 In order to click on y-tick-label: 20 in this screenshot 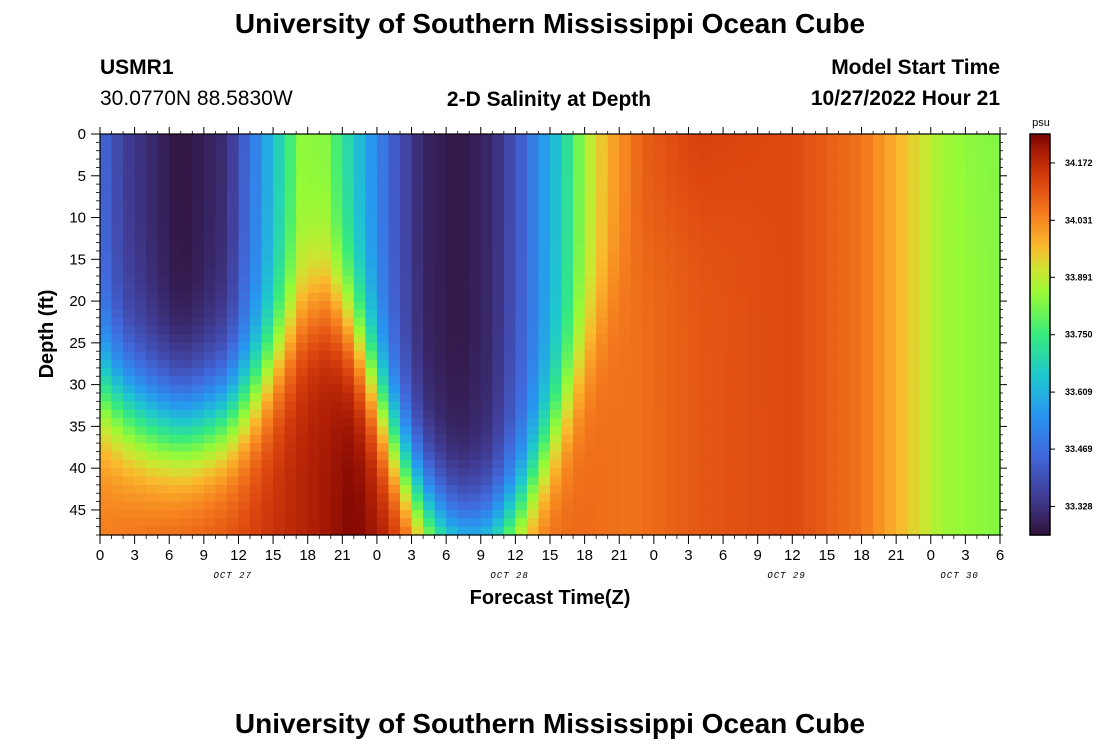, I will do `click(77, 301)`.